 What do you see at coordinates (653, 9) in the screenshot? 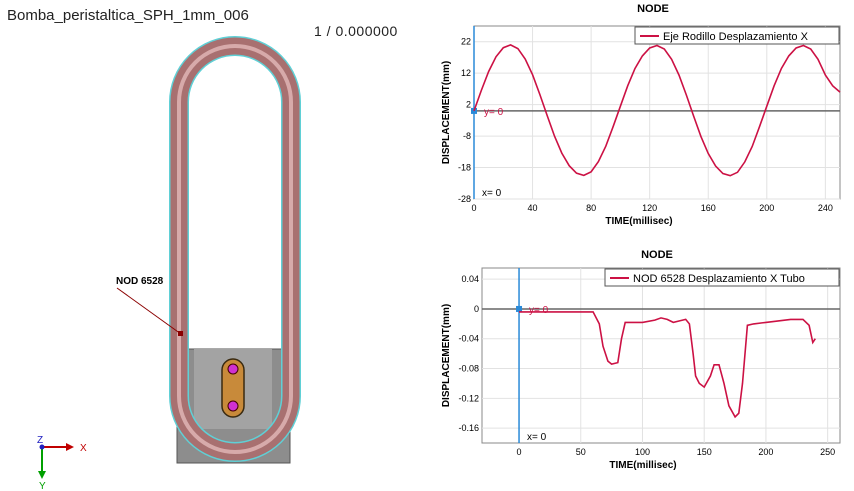
I see `chart1-title: NODE` at bounding box center [653, 9].